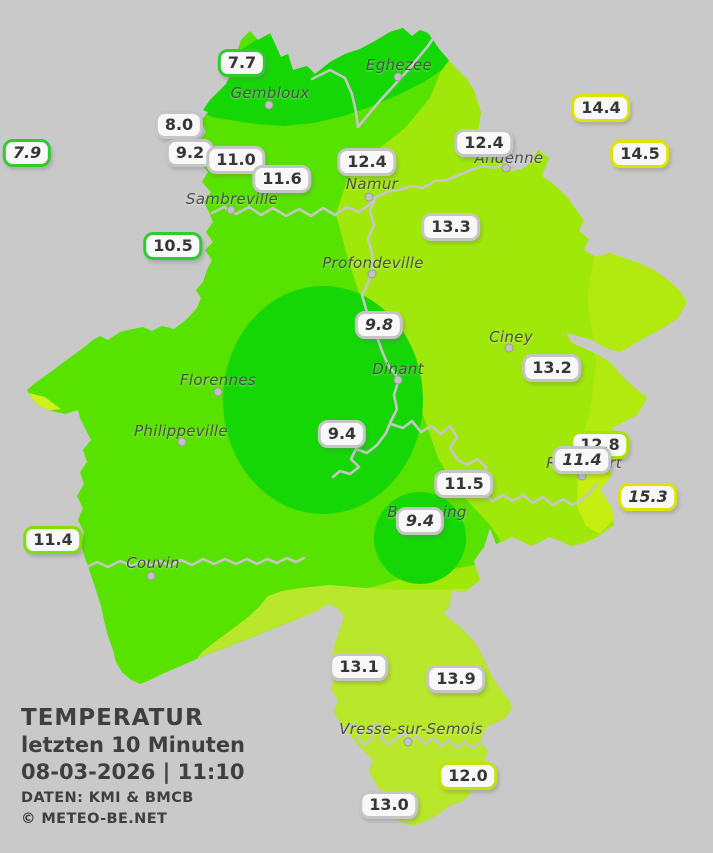 This screenshot has height=853, width=713. I want to click on temp-label-11-5-18: 11.5, so click(464, 484).